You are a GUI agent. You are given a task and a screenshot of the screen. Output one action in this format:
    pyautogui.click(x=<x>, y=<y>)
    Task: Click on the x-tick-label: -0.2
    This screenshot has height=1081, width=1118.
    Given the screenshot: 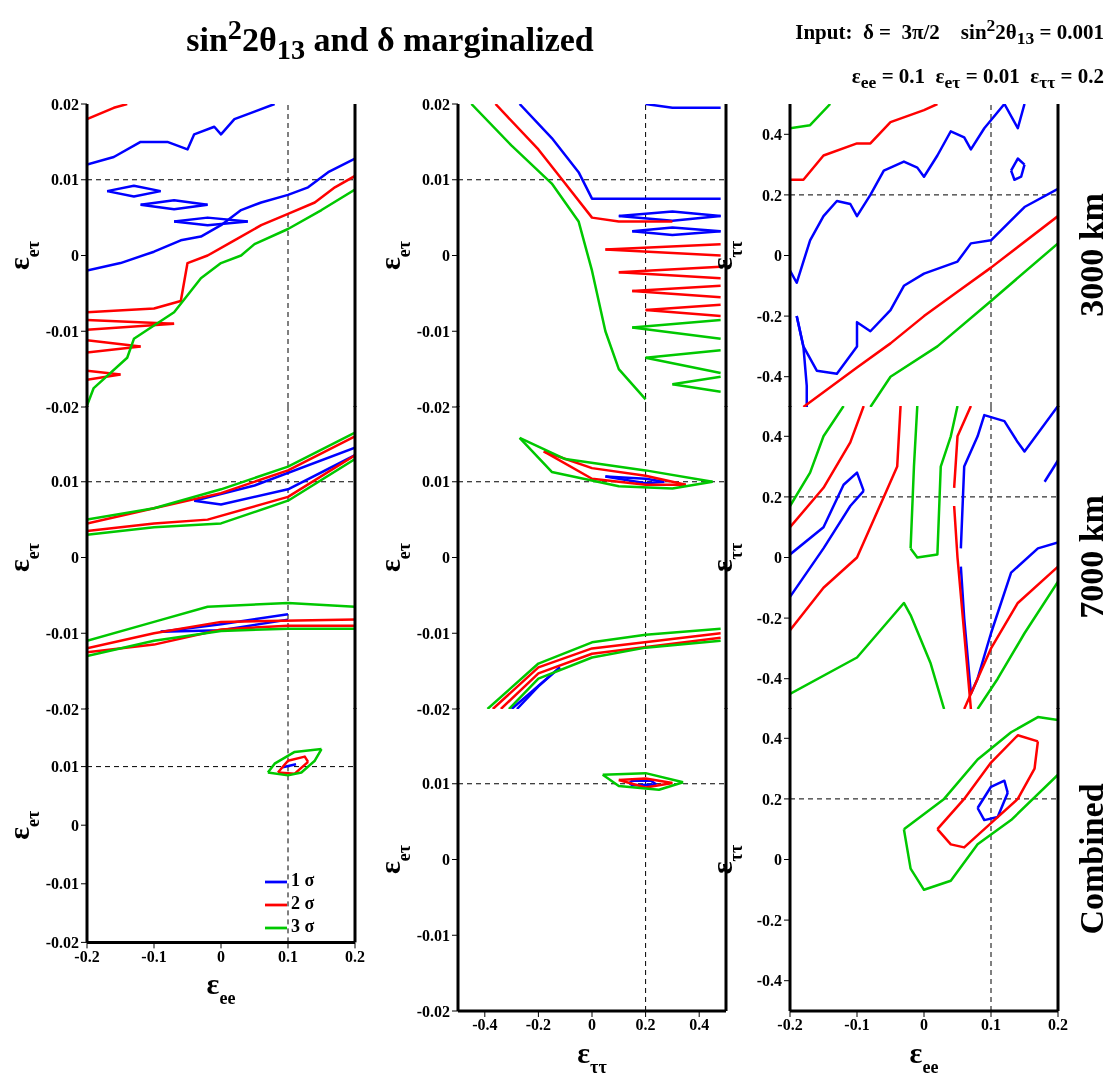 What is the action you would take?
    pyautogui.click(x=538, y=1025)
    